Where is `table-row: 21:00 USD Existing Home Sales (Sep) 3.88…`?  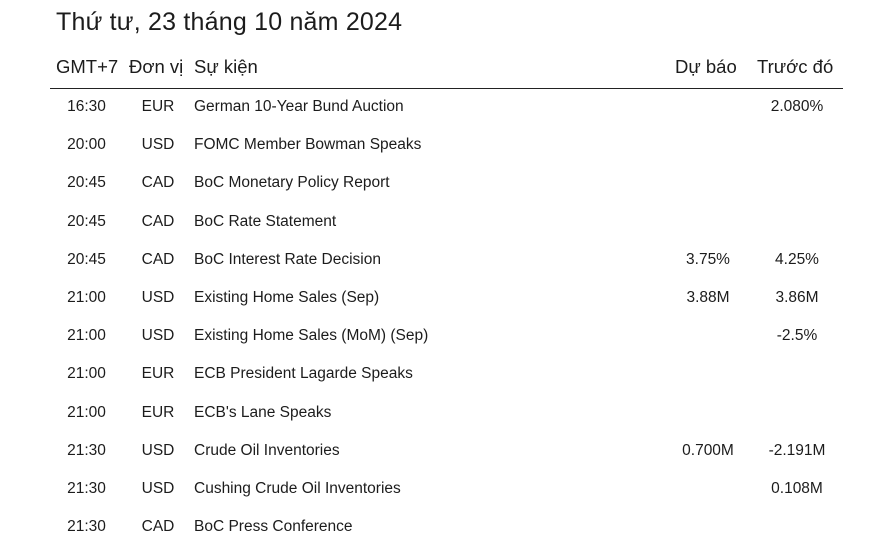
table-row: 21:00 USD Existing Home Sales (Sep) 3.88… is located at coordinates (446, 299).